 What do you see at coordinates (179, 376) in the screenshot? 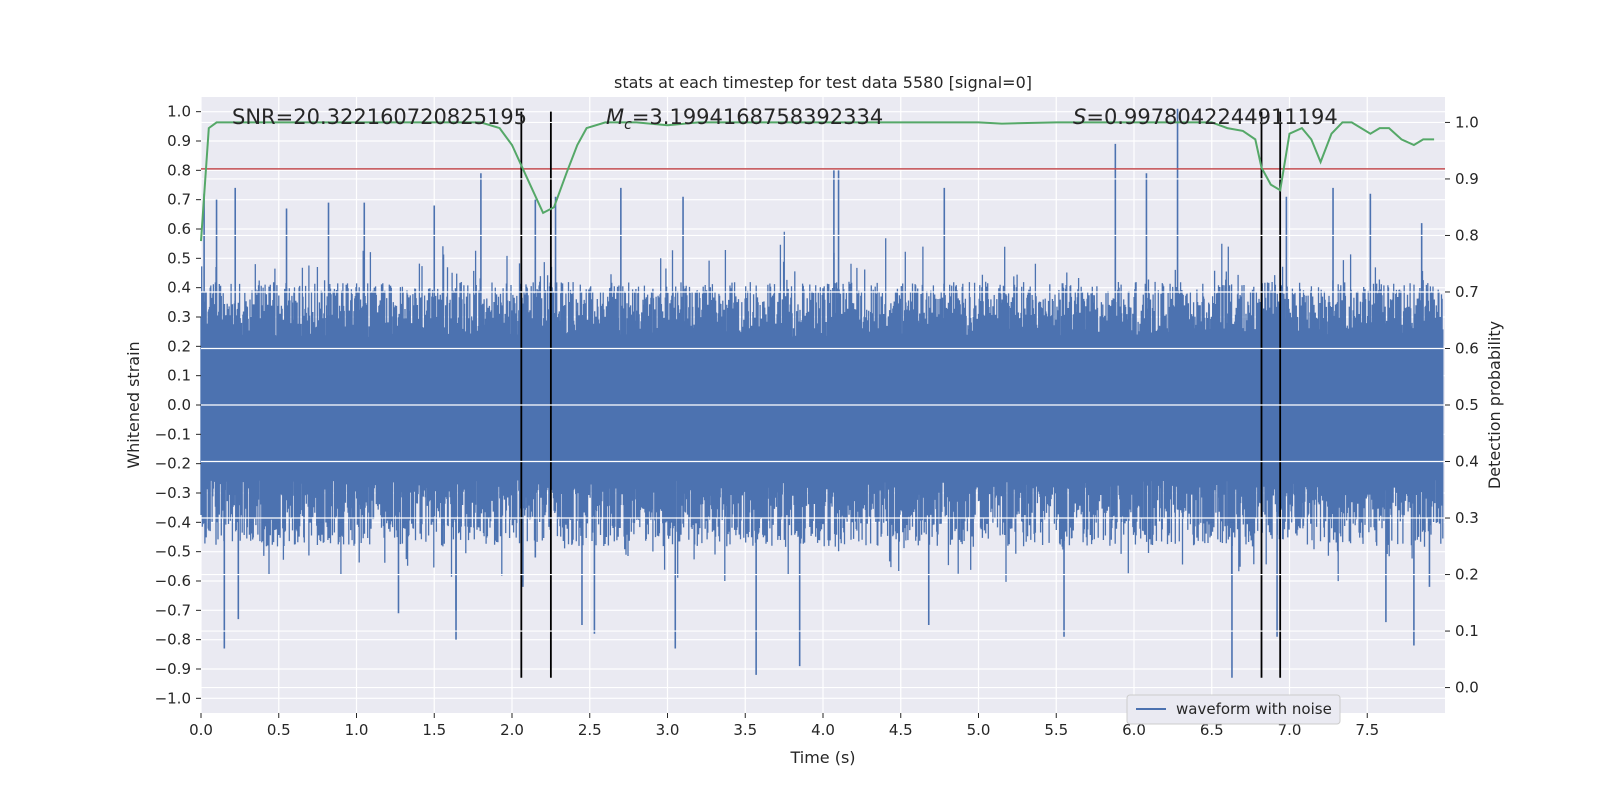
I see `y-tick-label: 0.1` at bounding box center [179, 376].